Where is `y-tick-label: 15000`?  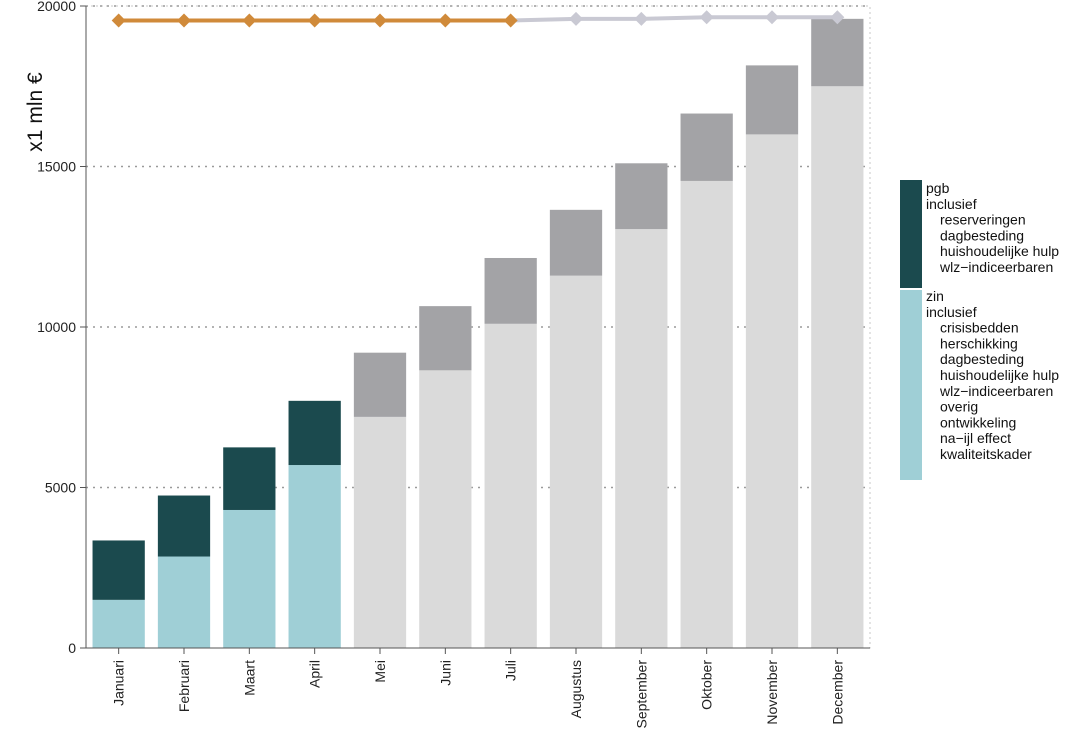
y-tick-label: 15000 is located at coordinates (56, 167).